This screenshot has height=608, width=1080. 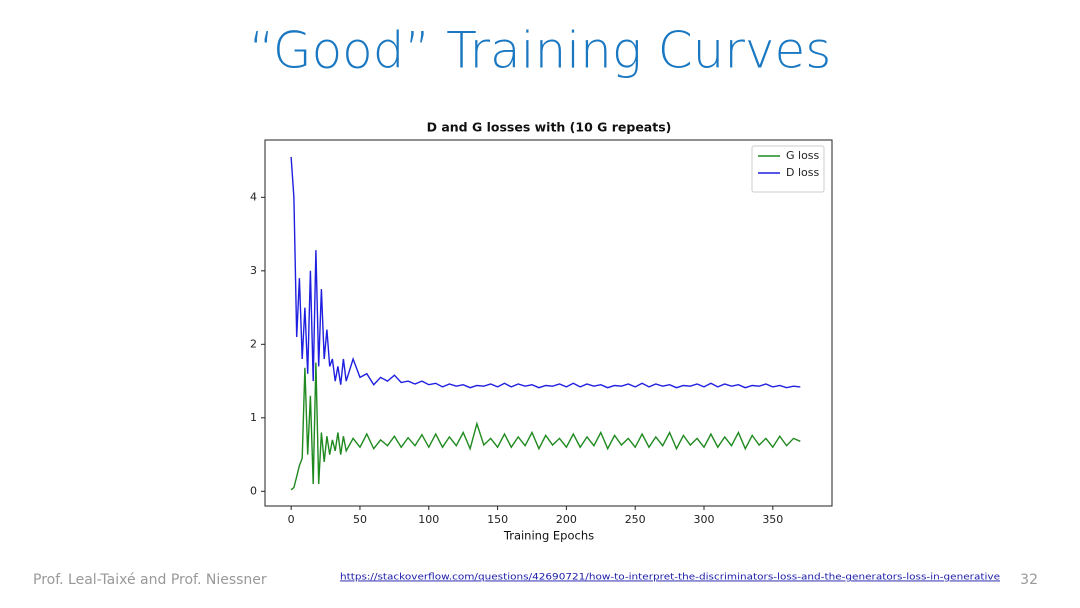 I want to click on x-axis-label: Training Epochs, so click(x=548, y=536).